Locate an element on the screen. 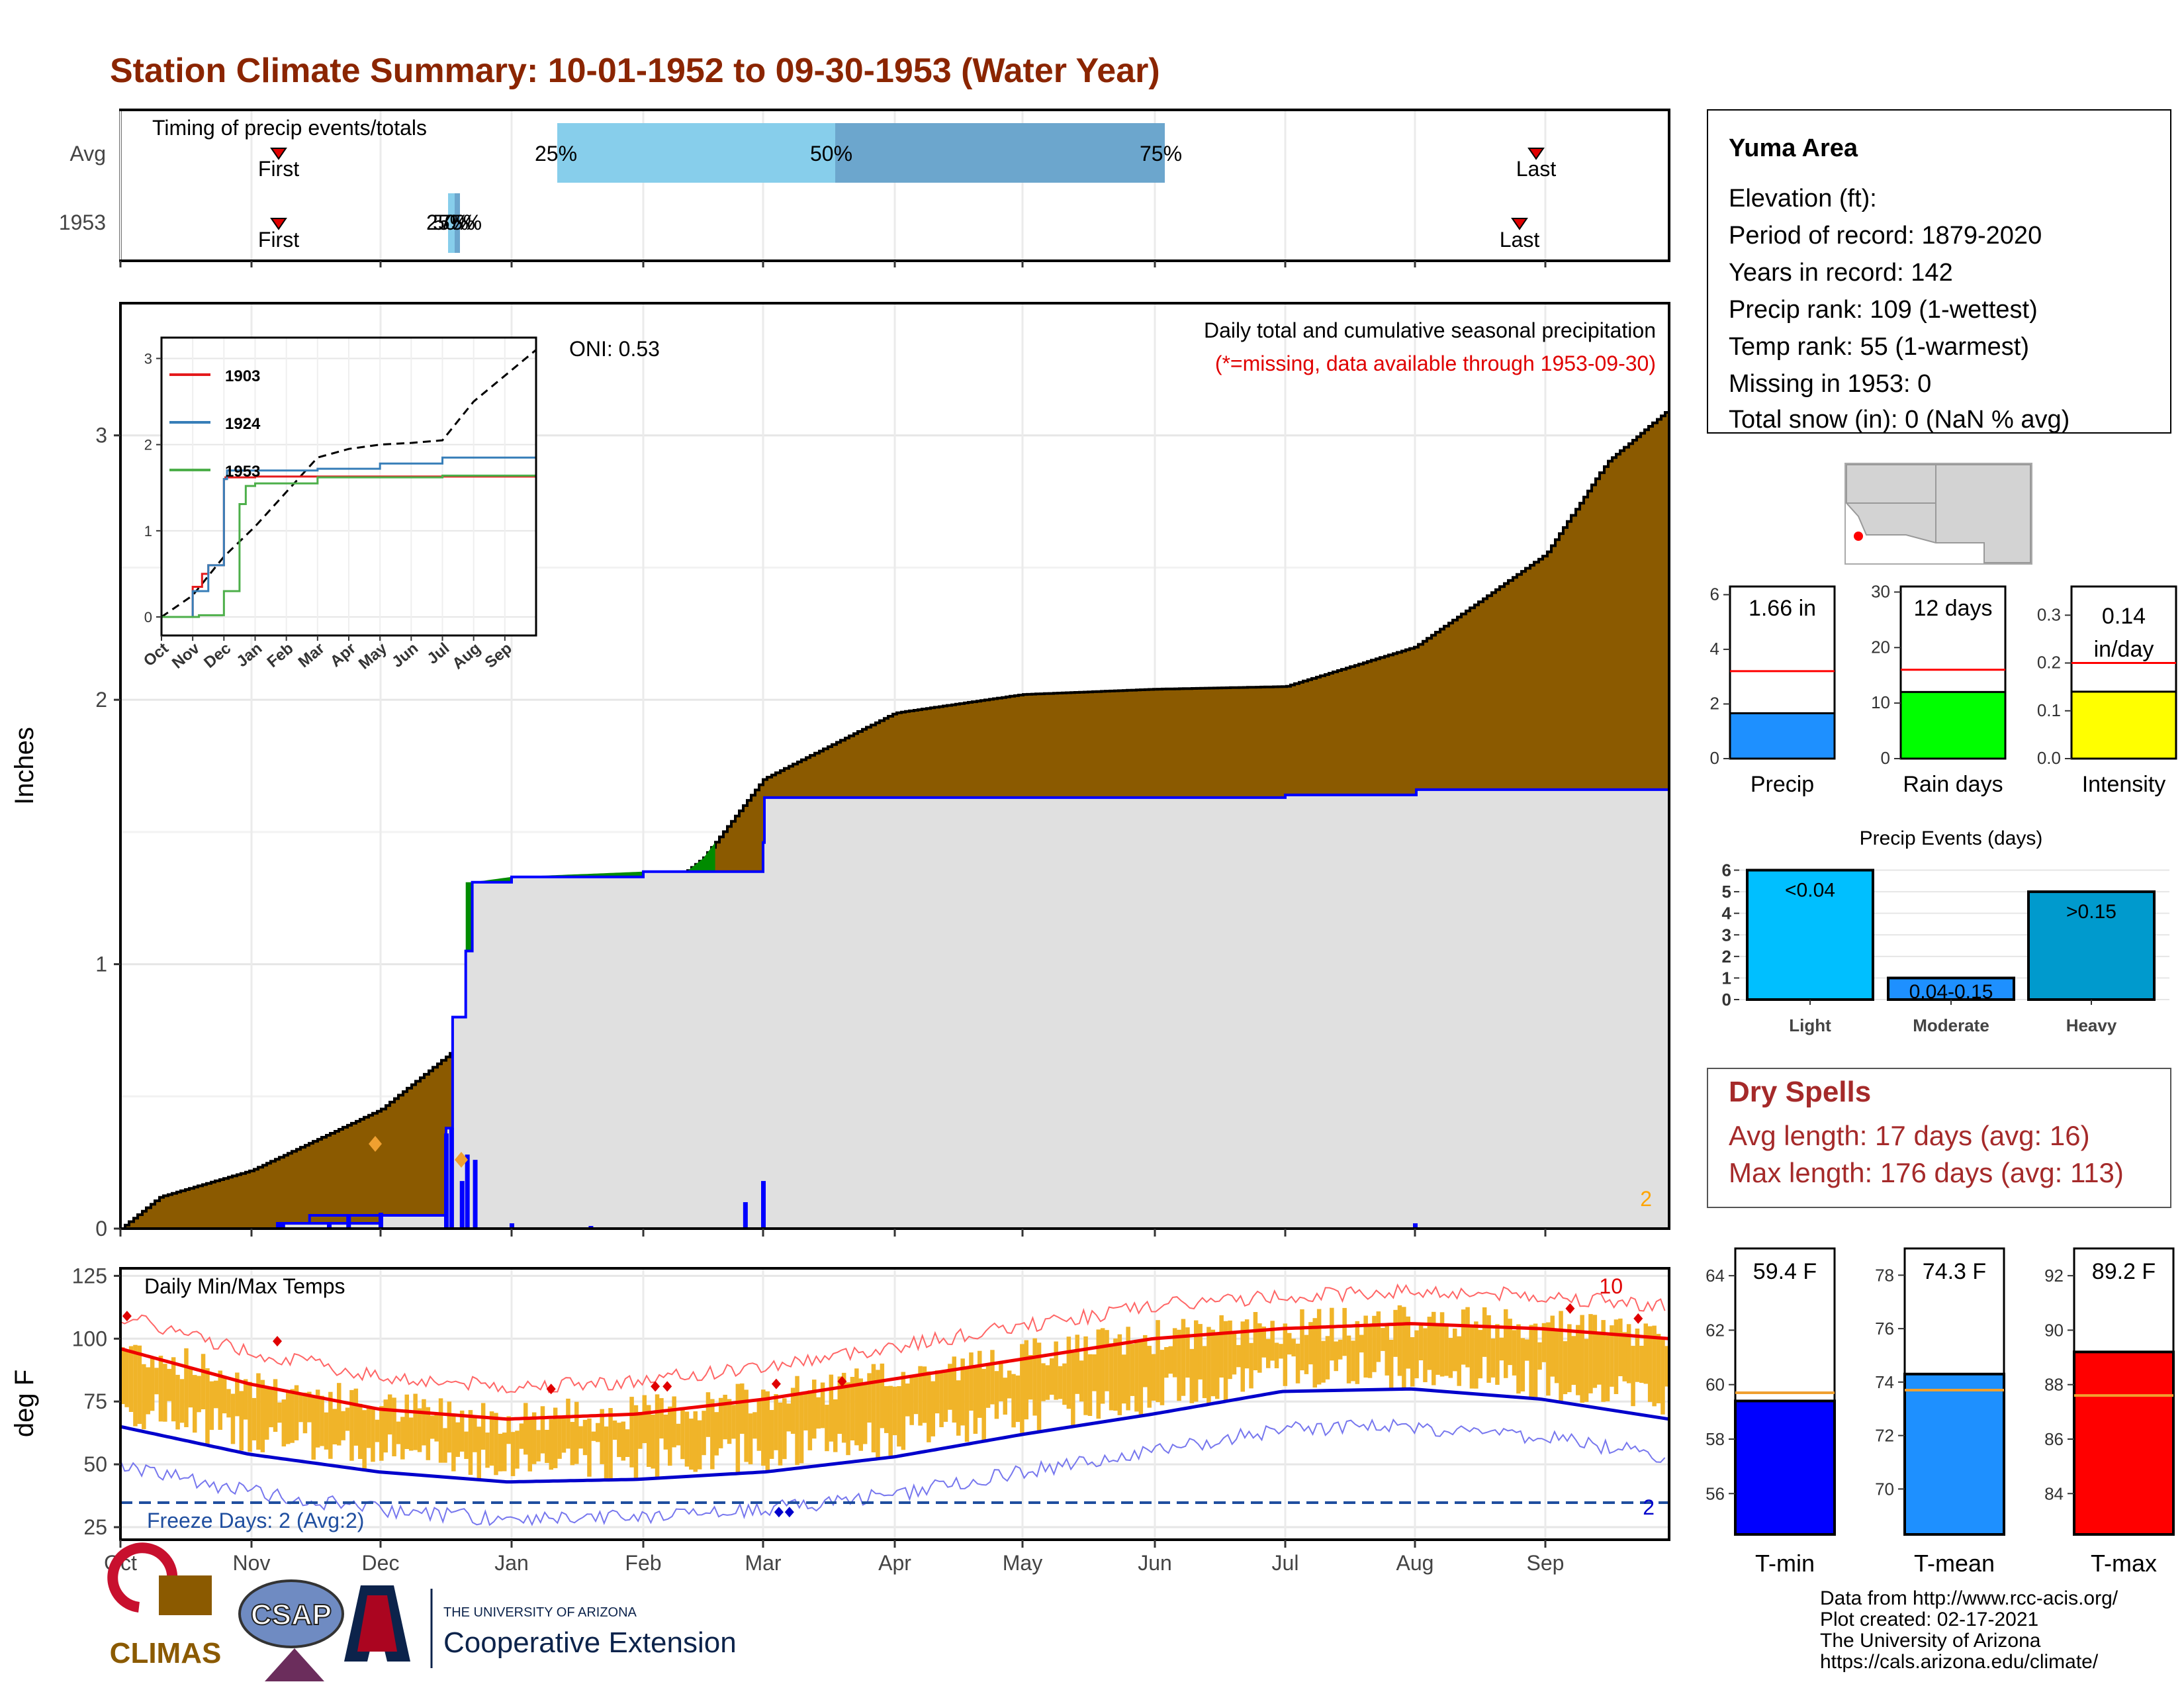  temp-bar-fill is located at coordinates (1954, 1454).